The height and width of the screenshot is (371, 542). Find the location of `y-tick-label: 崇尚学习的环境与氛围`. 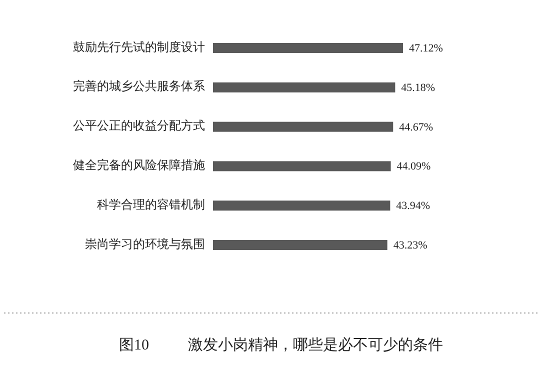

y-tick-label: 崇尚学习的环境与氛围 is located at coordinates (145, 243).